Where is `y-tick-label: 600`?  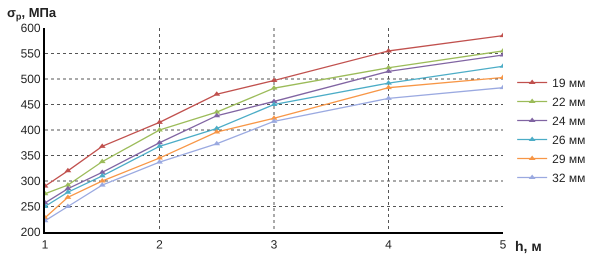
y-tick-label: 600 is located at coordinates (30, 28).